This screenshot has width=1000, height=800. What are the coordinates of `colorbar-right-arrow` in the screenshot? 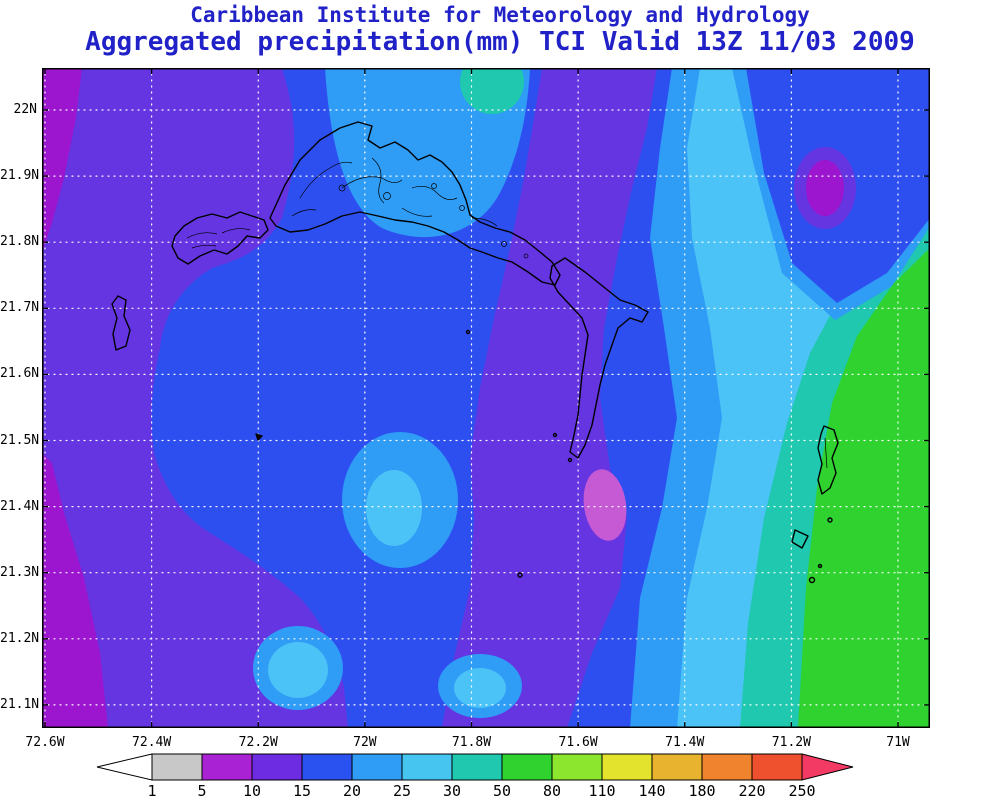 It's located at (827, 767).